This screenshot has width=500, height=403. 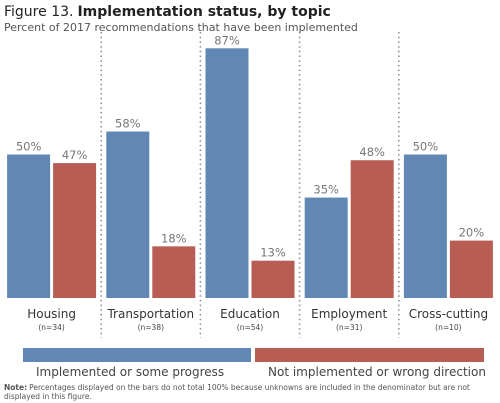 I want to click on value-label: 87%, so click(x=227, y=40).